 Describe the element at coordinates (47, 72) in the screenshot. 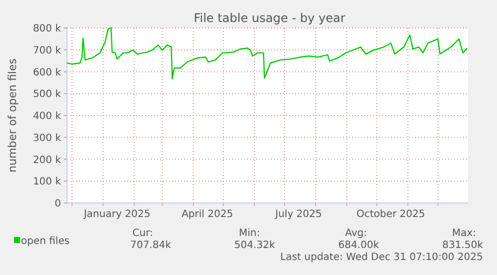

I see `y-tick-label: 600 k` at that location.